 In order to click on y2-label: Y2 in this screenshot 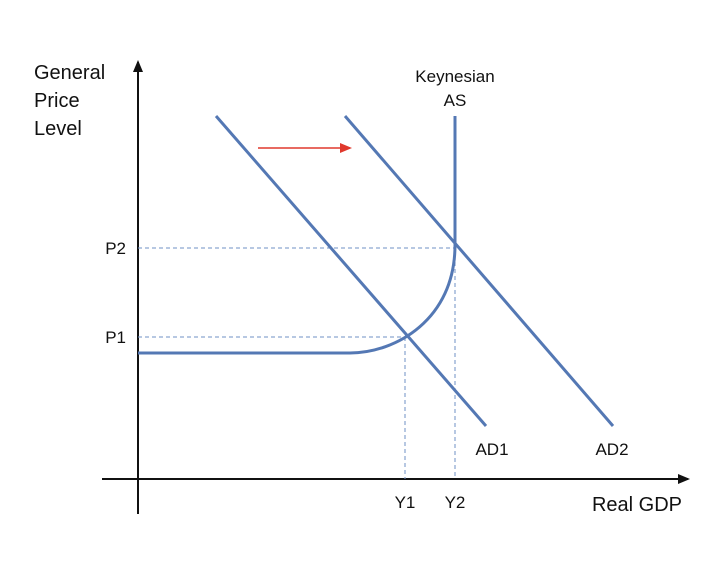, I will do `click(455, 502)`.